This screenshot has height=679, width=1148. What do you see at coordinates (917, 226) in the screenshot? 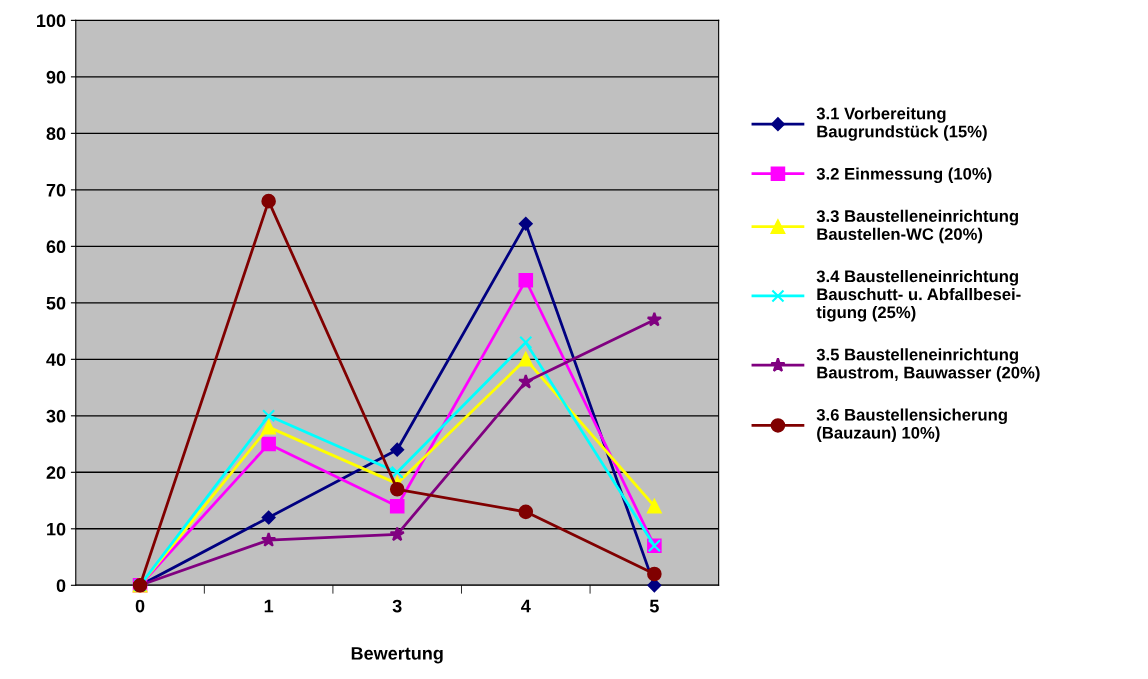
I see `legend-label: 3.3 Baustelleneinrichtung Baustellen-WC (20%)` at bounding box center [917, 226].